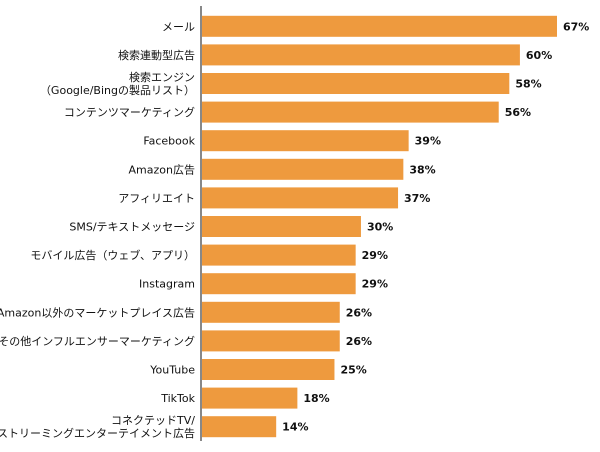 The image size is (600, 452). What do you see at coordinates (528, 84) in the screenshot?
I see `value-label-2: 58%` at bounding box center [528, 84].